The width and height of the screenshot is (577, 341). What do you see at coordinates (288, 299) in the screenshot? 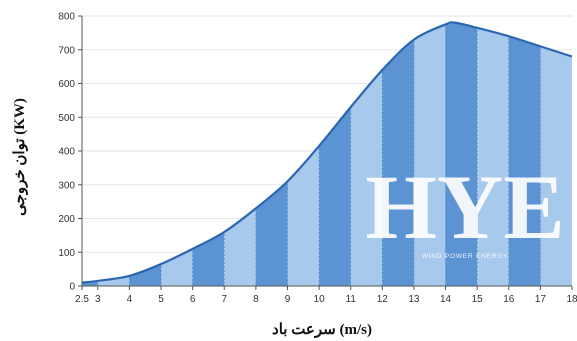
I see `x-tick-label: 9` at bounding box center [288, 299].